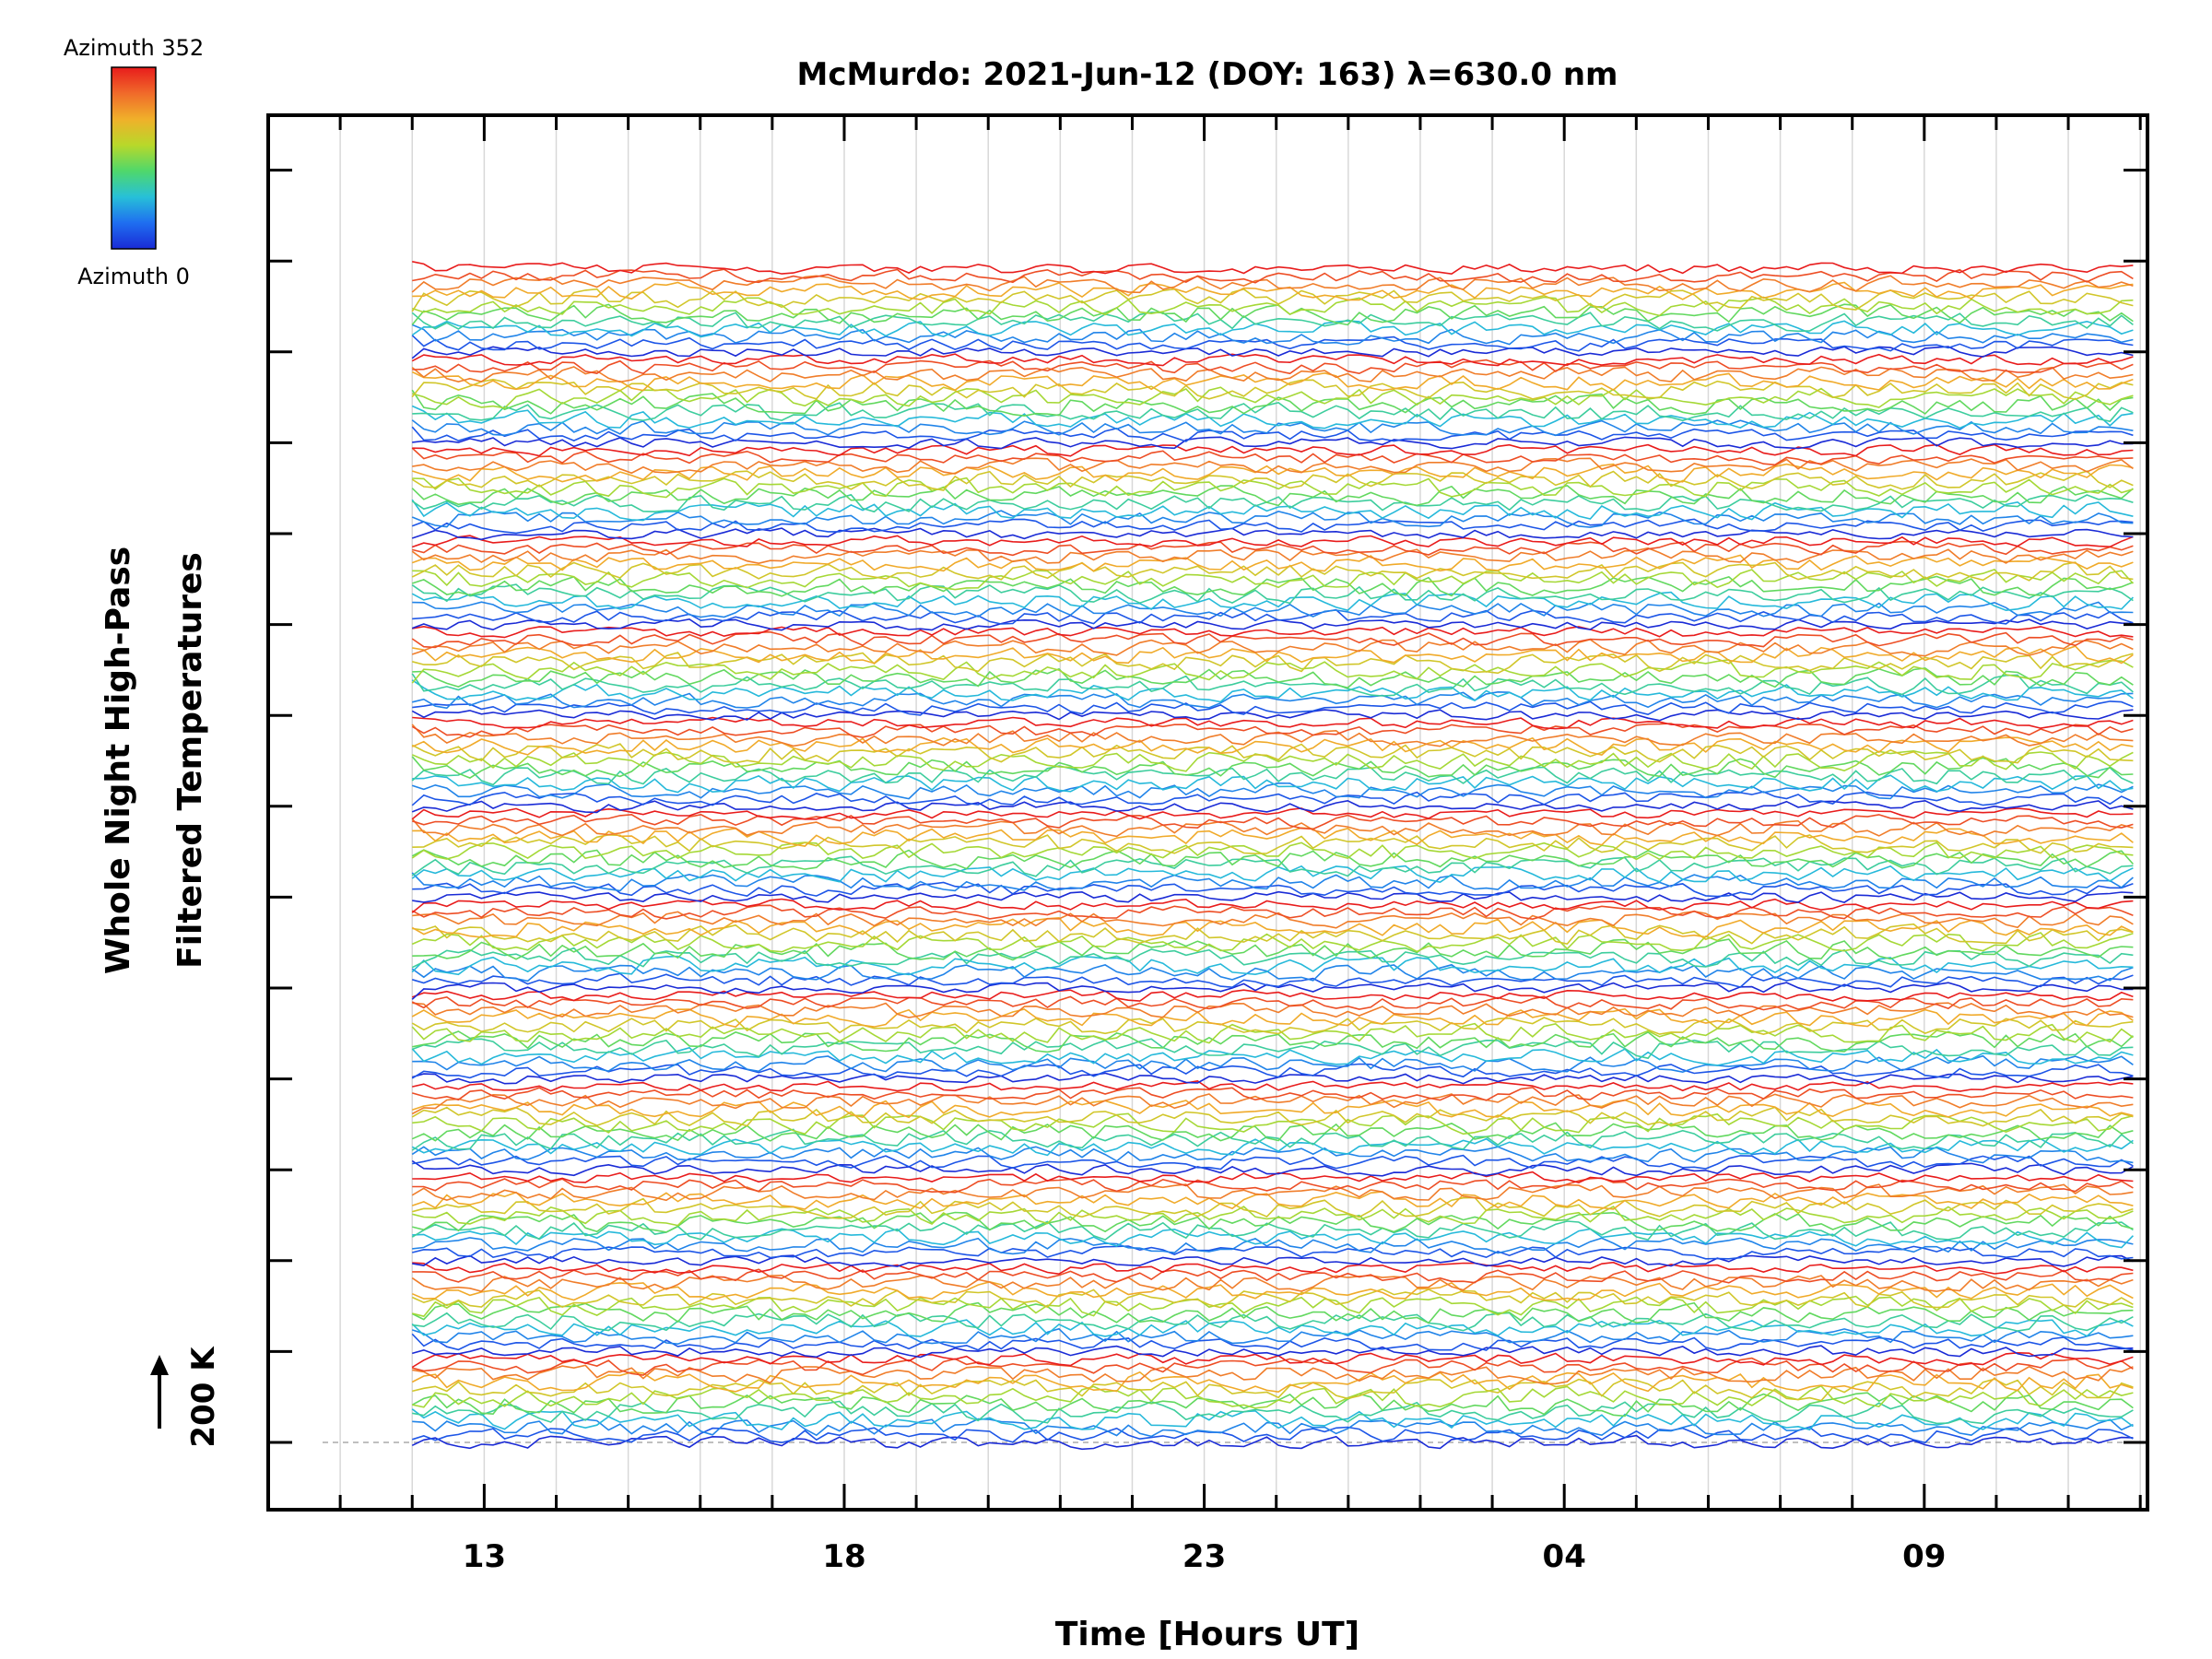 This screenshot has height=1659, width=2212. Describe the element at coordinates (1564, 1556) in the screenshot. I see `x-tick-label: 04` at that location.